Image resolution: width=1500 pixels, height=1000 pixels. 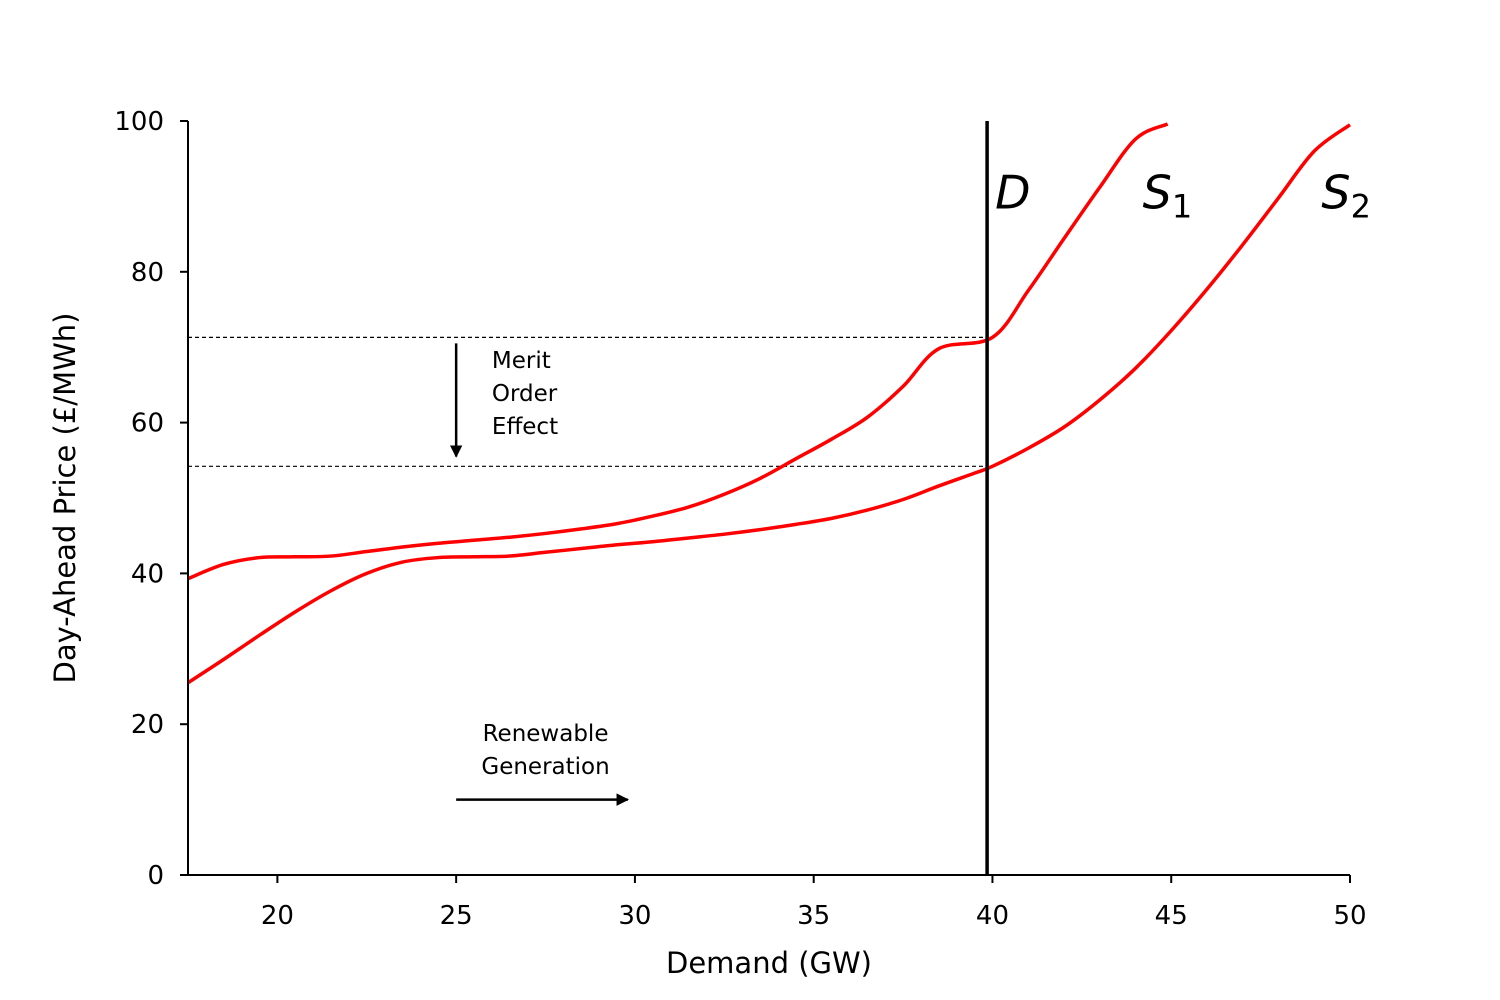 What do you see at coordinates (147, 424) in the screenshot?
I see `y-tick-label: 60` at bounding box center [147, 424].